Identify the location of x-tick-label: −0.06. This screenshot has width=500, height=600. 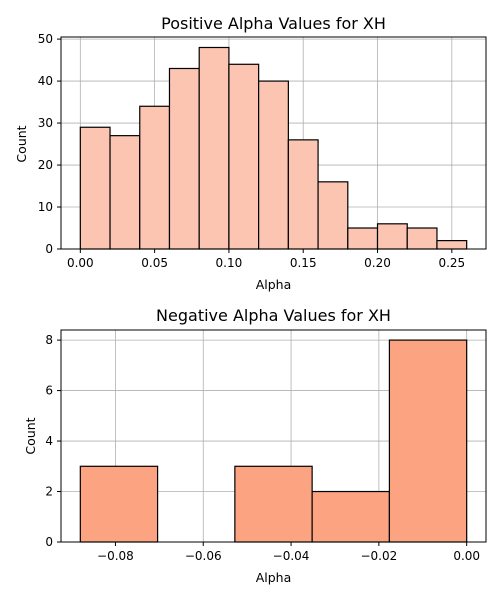
(203, 556).